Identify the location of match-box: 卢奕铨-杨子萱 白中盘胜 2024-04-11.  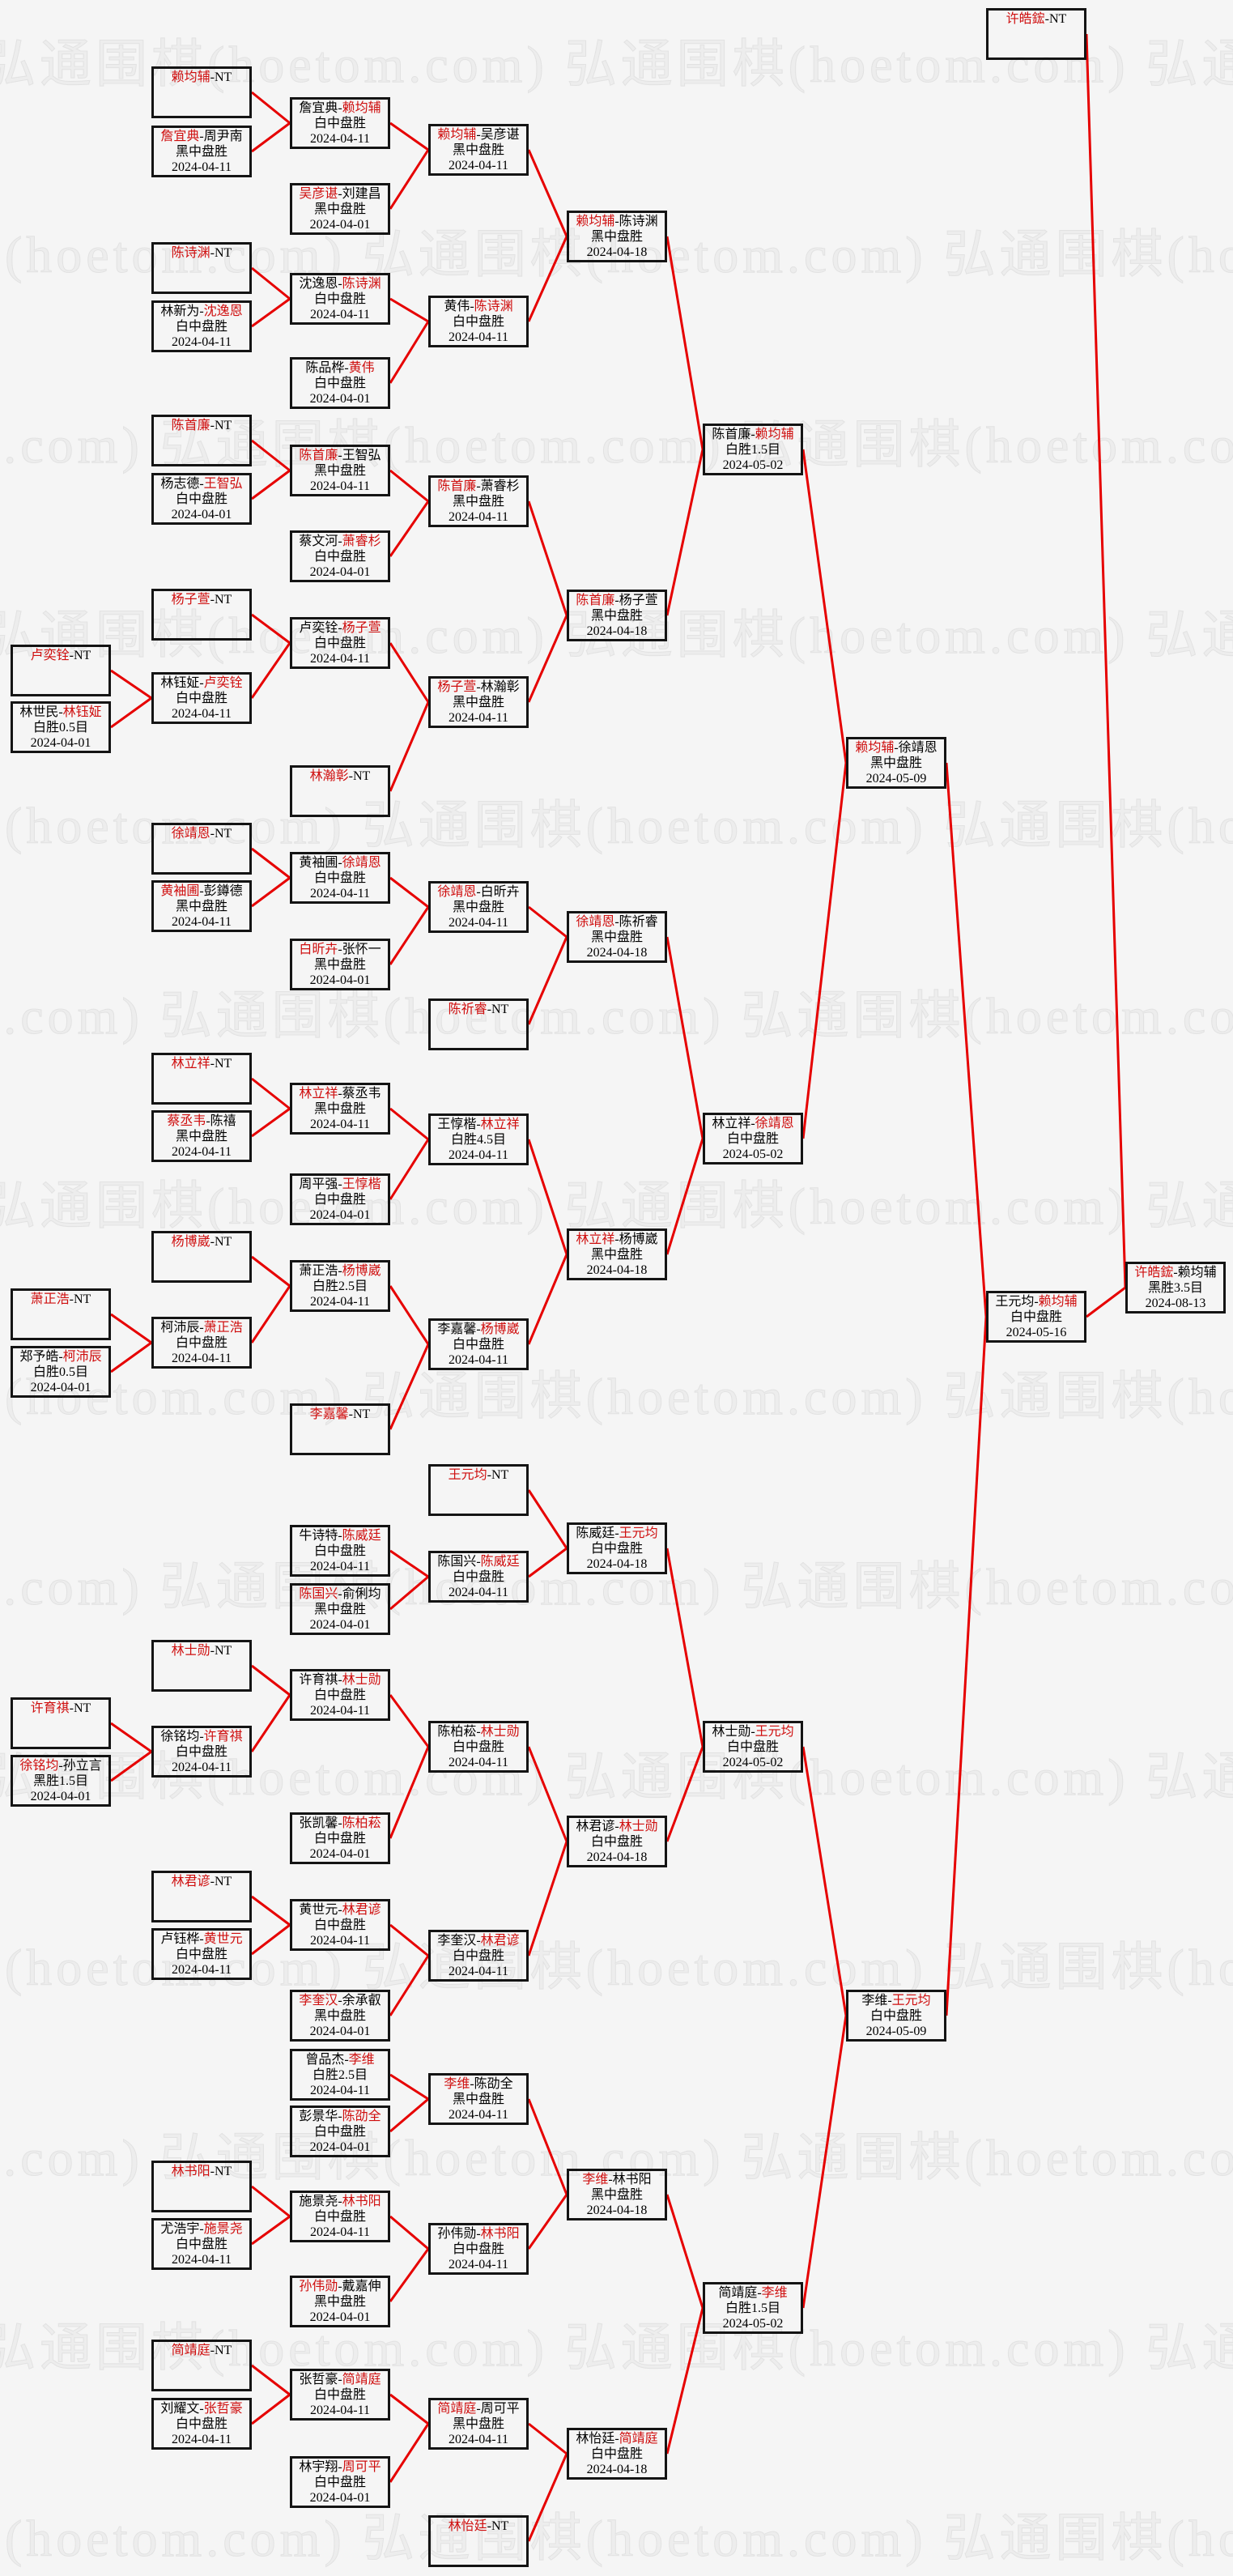
(340, 643).